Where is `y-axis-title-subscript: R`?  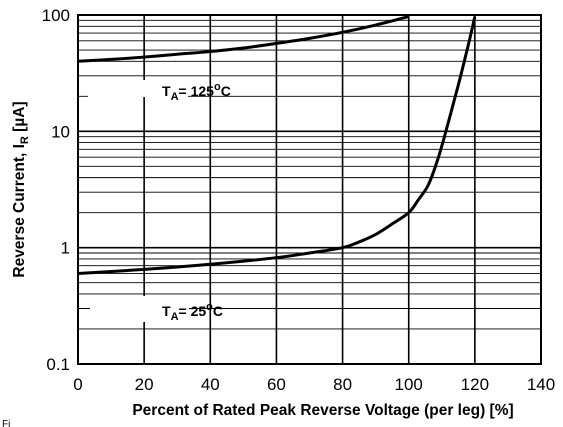 y-axis-title-subscript: R is located at coordinates (25, 140).